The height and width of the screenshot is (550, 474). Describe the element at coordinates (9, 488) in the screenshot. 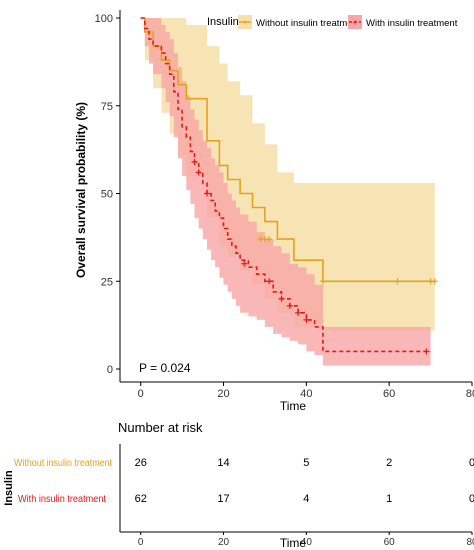

I see `risk-y-axis-label: Insulin` at that location.